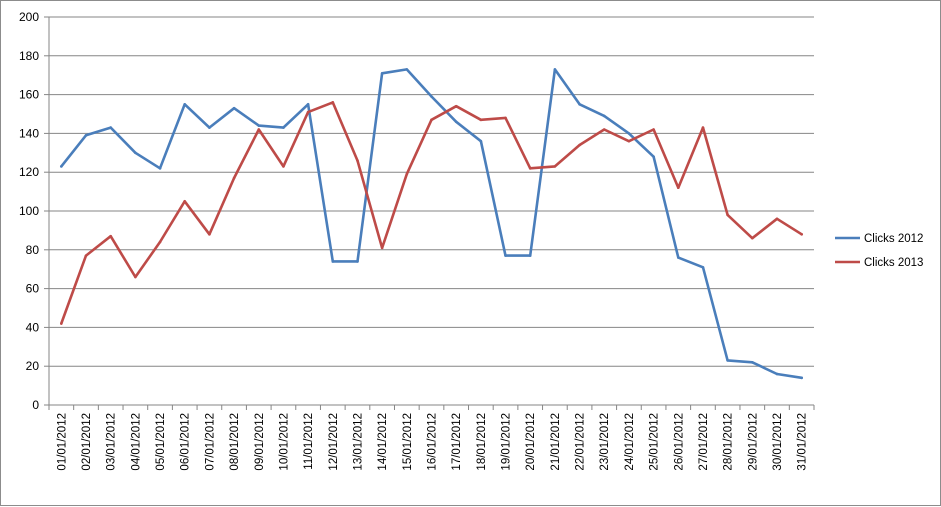  I want to click on x-tick-label: 09/01/2012, so click(260, 442).